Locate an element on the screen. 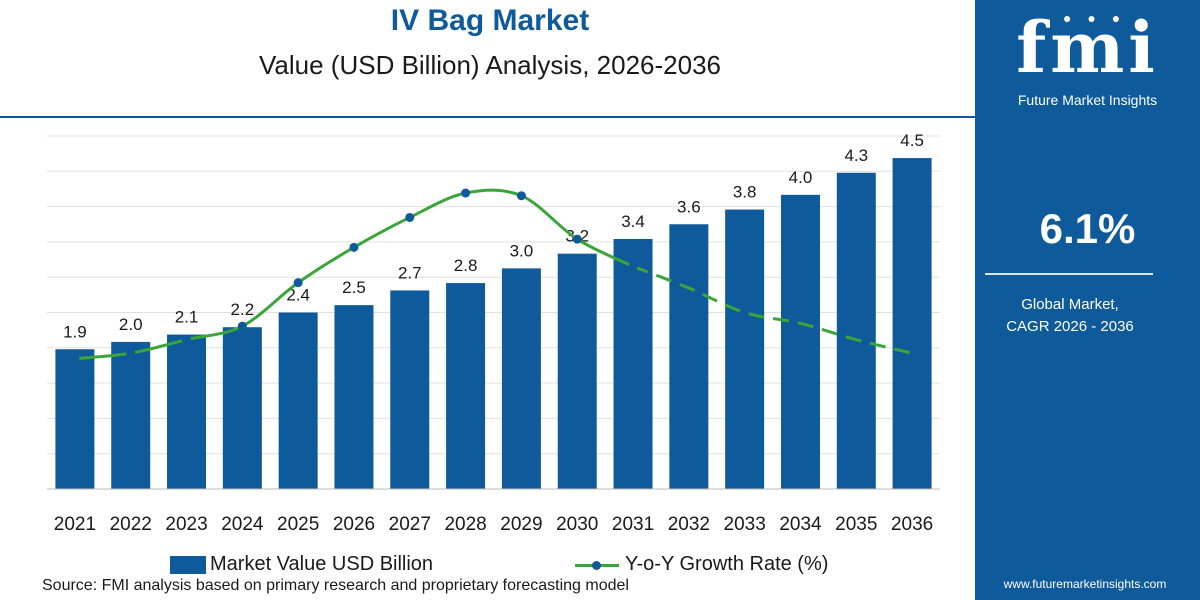 The width and height of the screenshot is (1200, 600). growth-point-2021 is located at coordinates (75, 359).